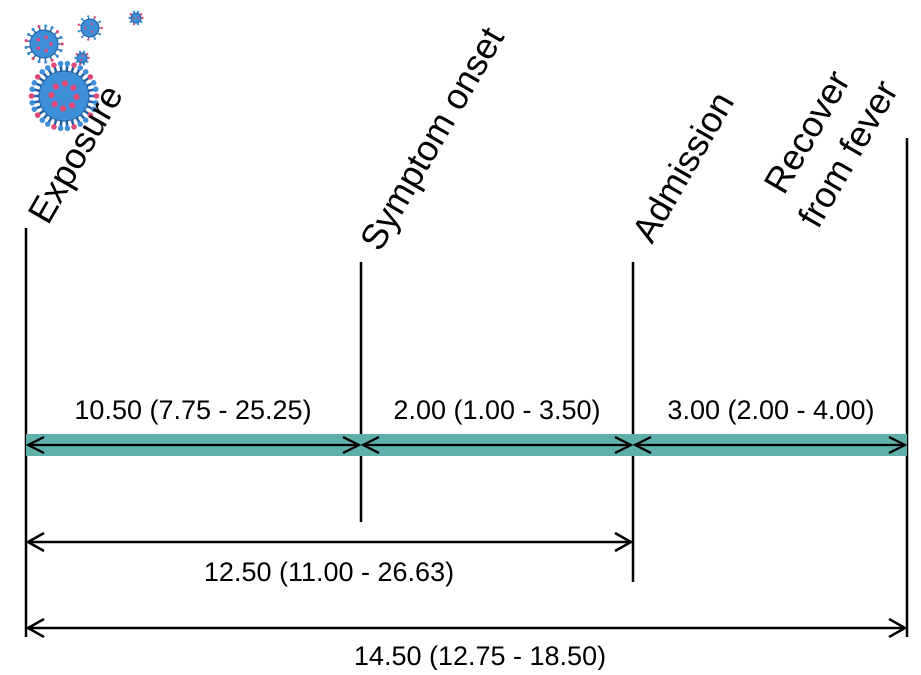  What do you see at coordinates (329, 542) in the screenshot?
I see `exposure-to-admission-arrow` at bounding box center [329, 542].